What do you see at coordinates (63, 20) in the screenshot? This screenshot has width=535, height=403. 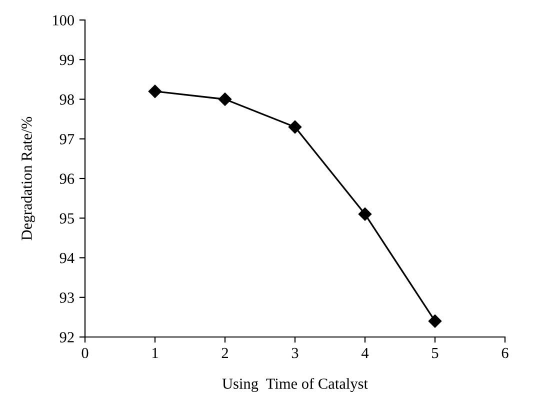 I see `y-tick-label: 100` at bounding box center [63, 20].